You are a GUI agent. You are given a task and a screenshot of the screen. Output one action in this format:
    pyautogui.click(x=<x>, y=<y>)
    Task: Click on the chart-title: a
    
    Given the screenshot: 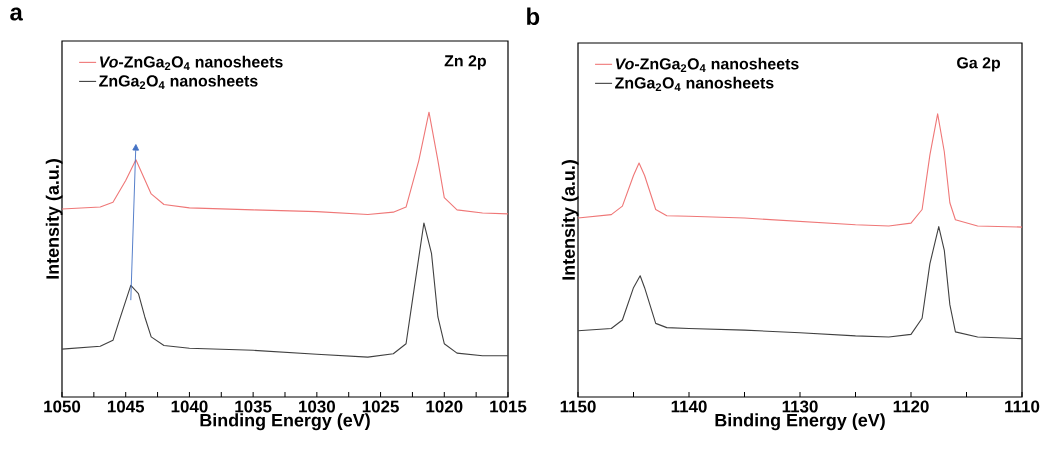 What is the action you would take?
    pyautogui.click(x=16, y=14)
    